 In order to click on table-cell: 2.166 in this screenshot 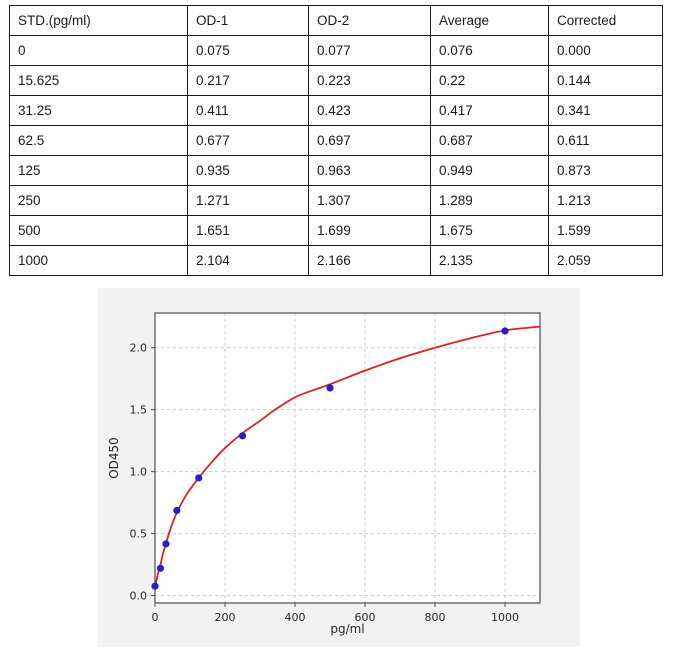, I will do `click(369, 260)`.